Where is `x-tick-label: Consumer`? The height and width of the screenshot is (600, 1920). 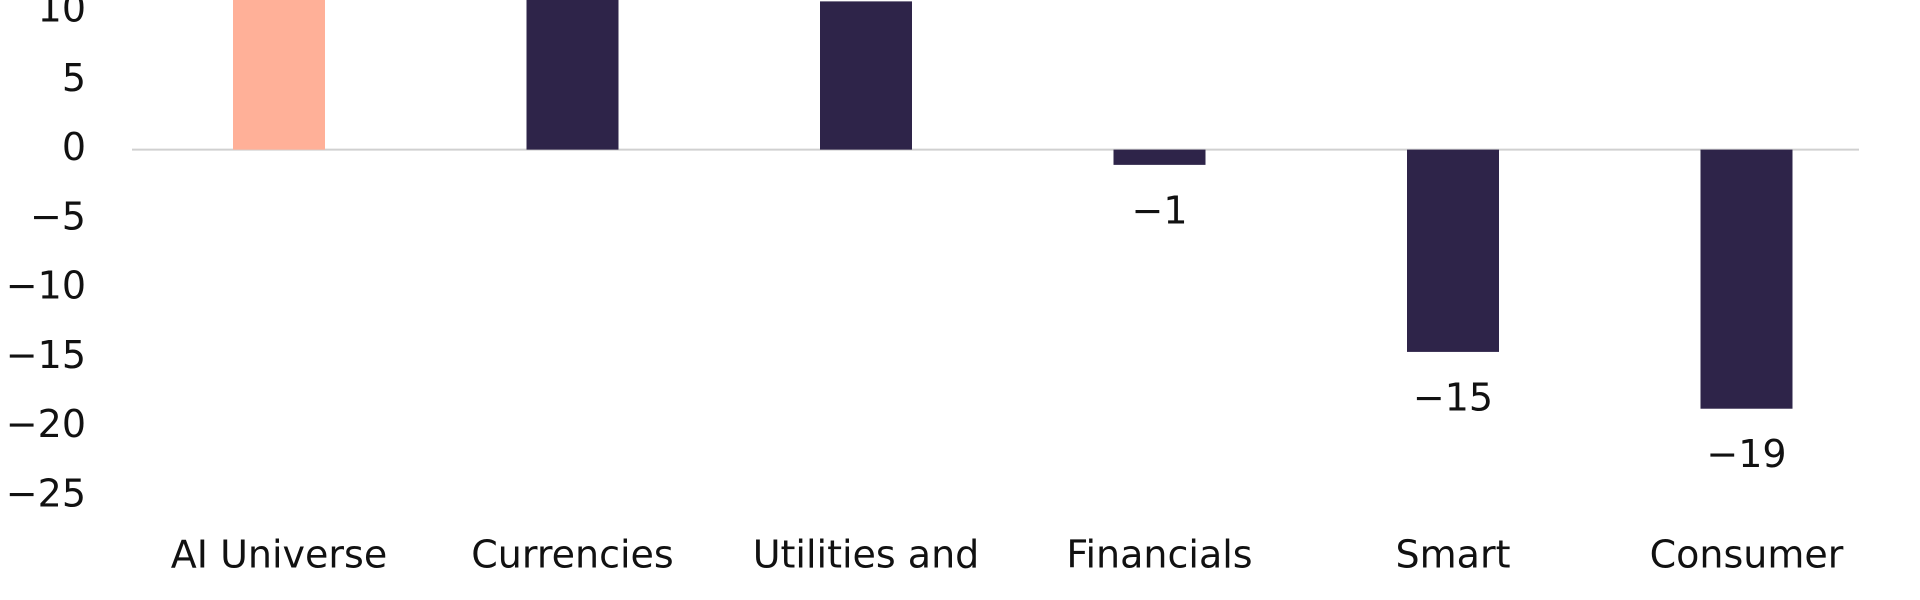
x-tick-label: Consumer is located at coordinates (1747, 555).